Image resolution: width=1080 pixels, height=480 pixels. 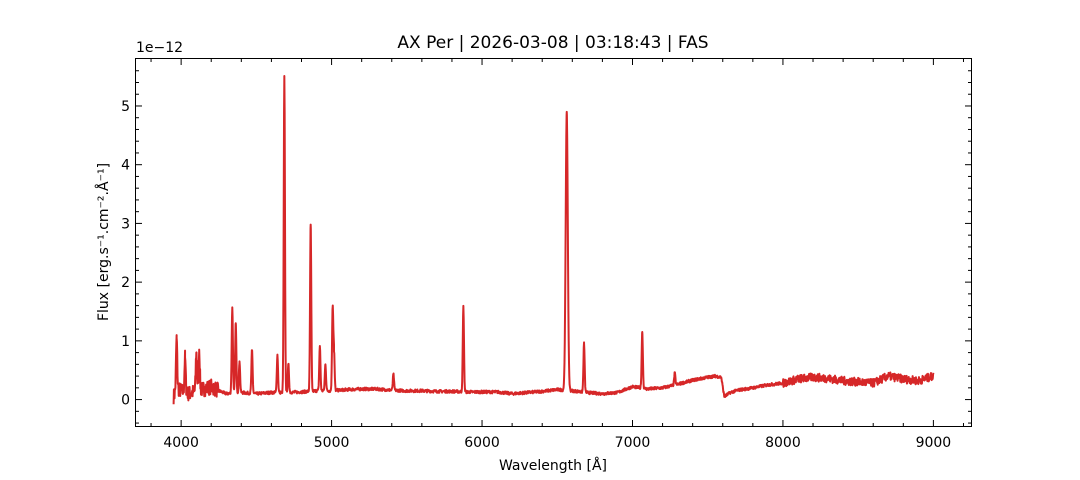 What do you see at coordinates (553, 465) in the screenshot?
I see `x-axis-label: Wavelength [Å]` at bounding box center [553, 465].